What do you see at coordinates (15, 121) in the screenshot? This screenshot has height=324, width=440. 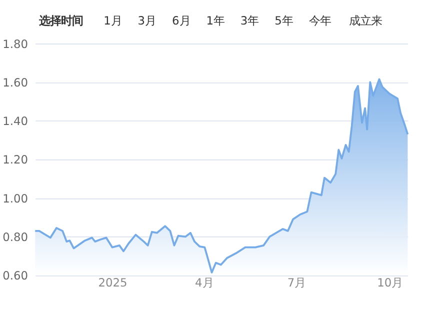 I see `y-tick-label: 1.40` at bounding box center [15, 121].